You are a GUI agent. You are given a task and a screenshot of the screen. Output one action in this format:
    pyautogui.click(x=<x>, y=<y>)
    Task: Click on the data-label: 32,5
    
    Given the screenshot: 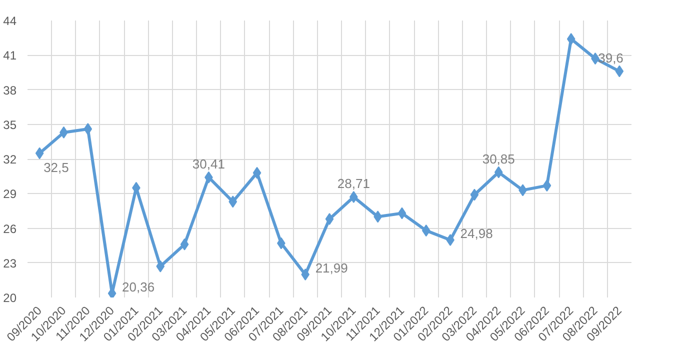 What is the action you would take?
    pyautogui.click(x=56, y=168)
    